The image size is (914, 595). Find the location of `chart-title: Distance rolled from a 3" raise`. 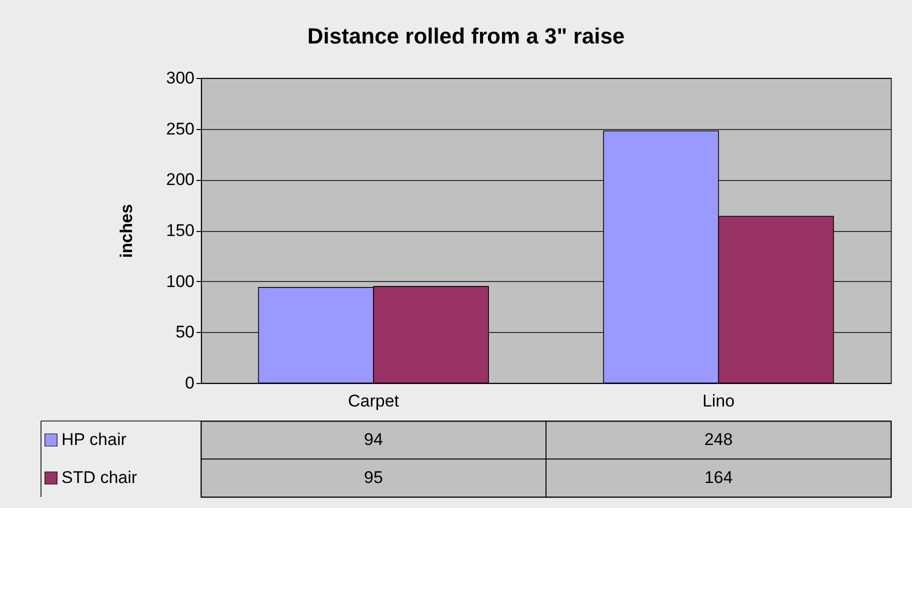

chart-title: Distance rolled from a 3" raise is located at coordinates (466, 36).